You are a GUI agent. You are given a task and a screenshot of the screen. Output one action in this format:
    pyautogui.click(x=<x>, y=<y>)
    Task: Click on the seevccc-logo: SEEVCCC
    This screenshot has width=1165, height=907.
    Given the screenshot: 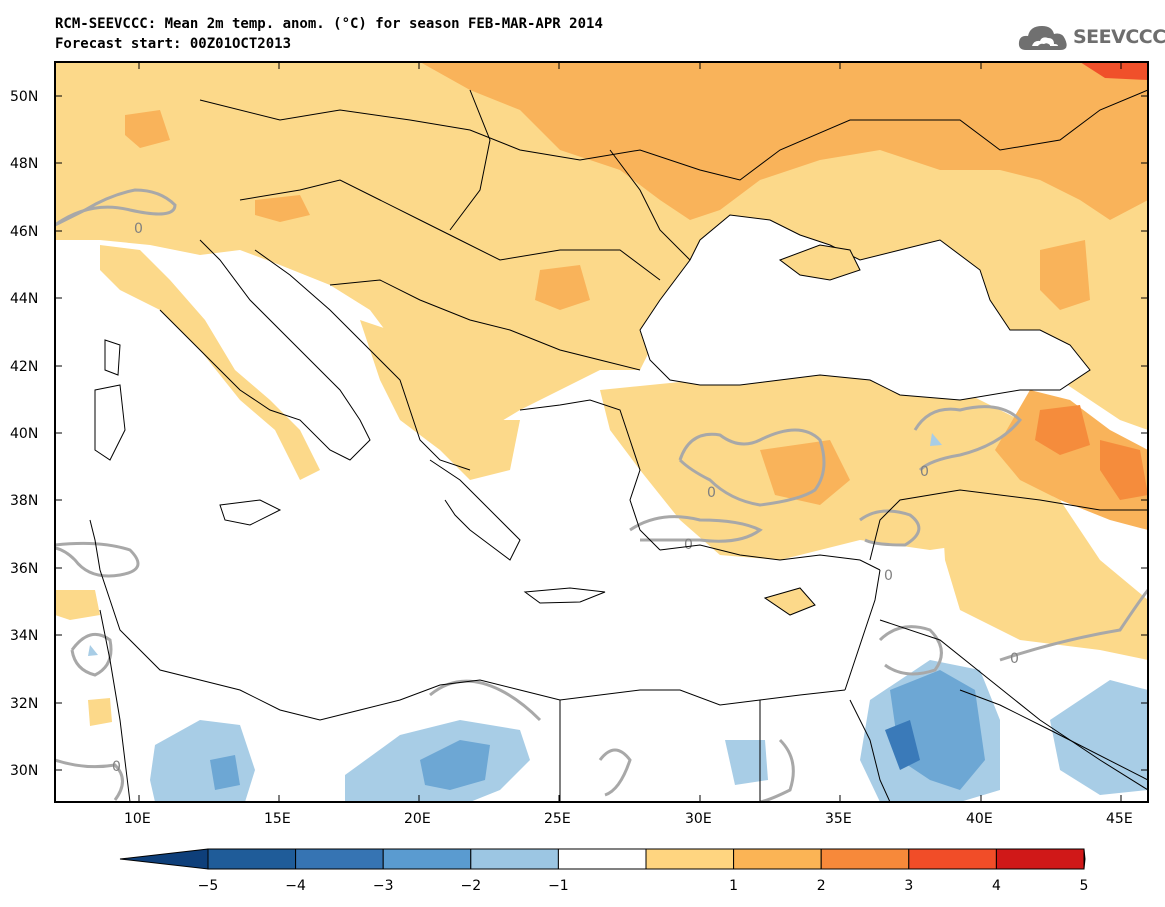 What is the action you would take?
    pyautogui.click(x=1091, y=37)
    